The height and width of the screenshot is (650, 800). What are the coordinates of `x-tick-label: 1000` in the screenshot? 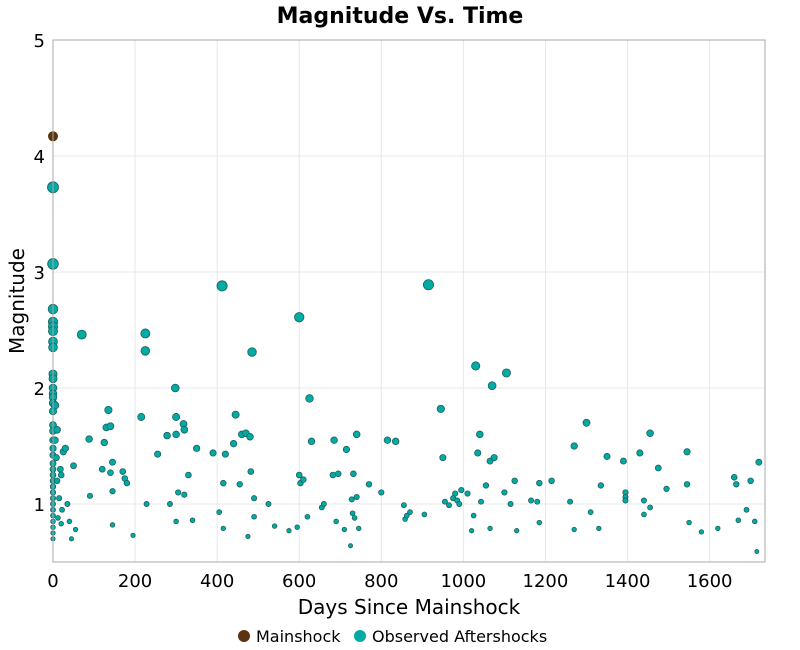 It's located at (463, 581).